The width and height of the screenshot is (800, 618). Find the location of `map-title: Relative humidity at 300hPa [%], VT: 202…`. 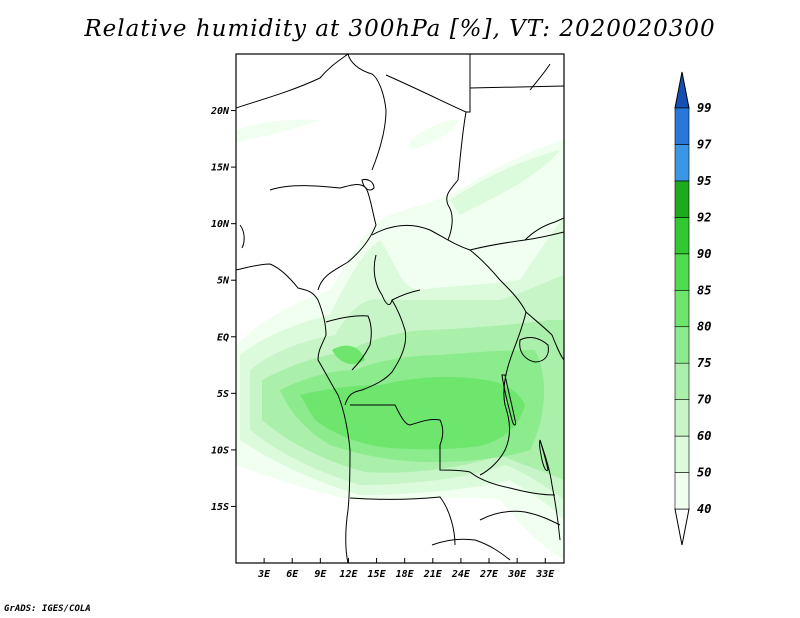

map-title: Relative humidity at 300hPa [%], VT: 202… is located at coordinates (400, 29).